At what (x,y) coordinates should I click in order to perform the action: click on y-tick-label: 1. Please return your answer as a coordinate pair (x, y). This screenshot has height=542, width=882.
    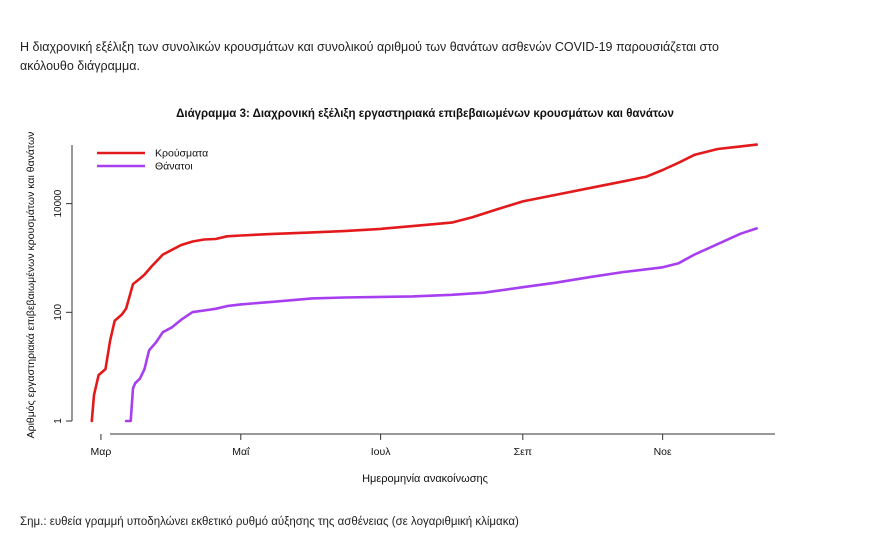
    Looking at the image, I should click on (58, 421).